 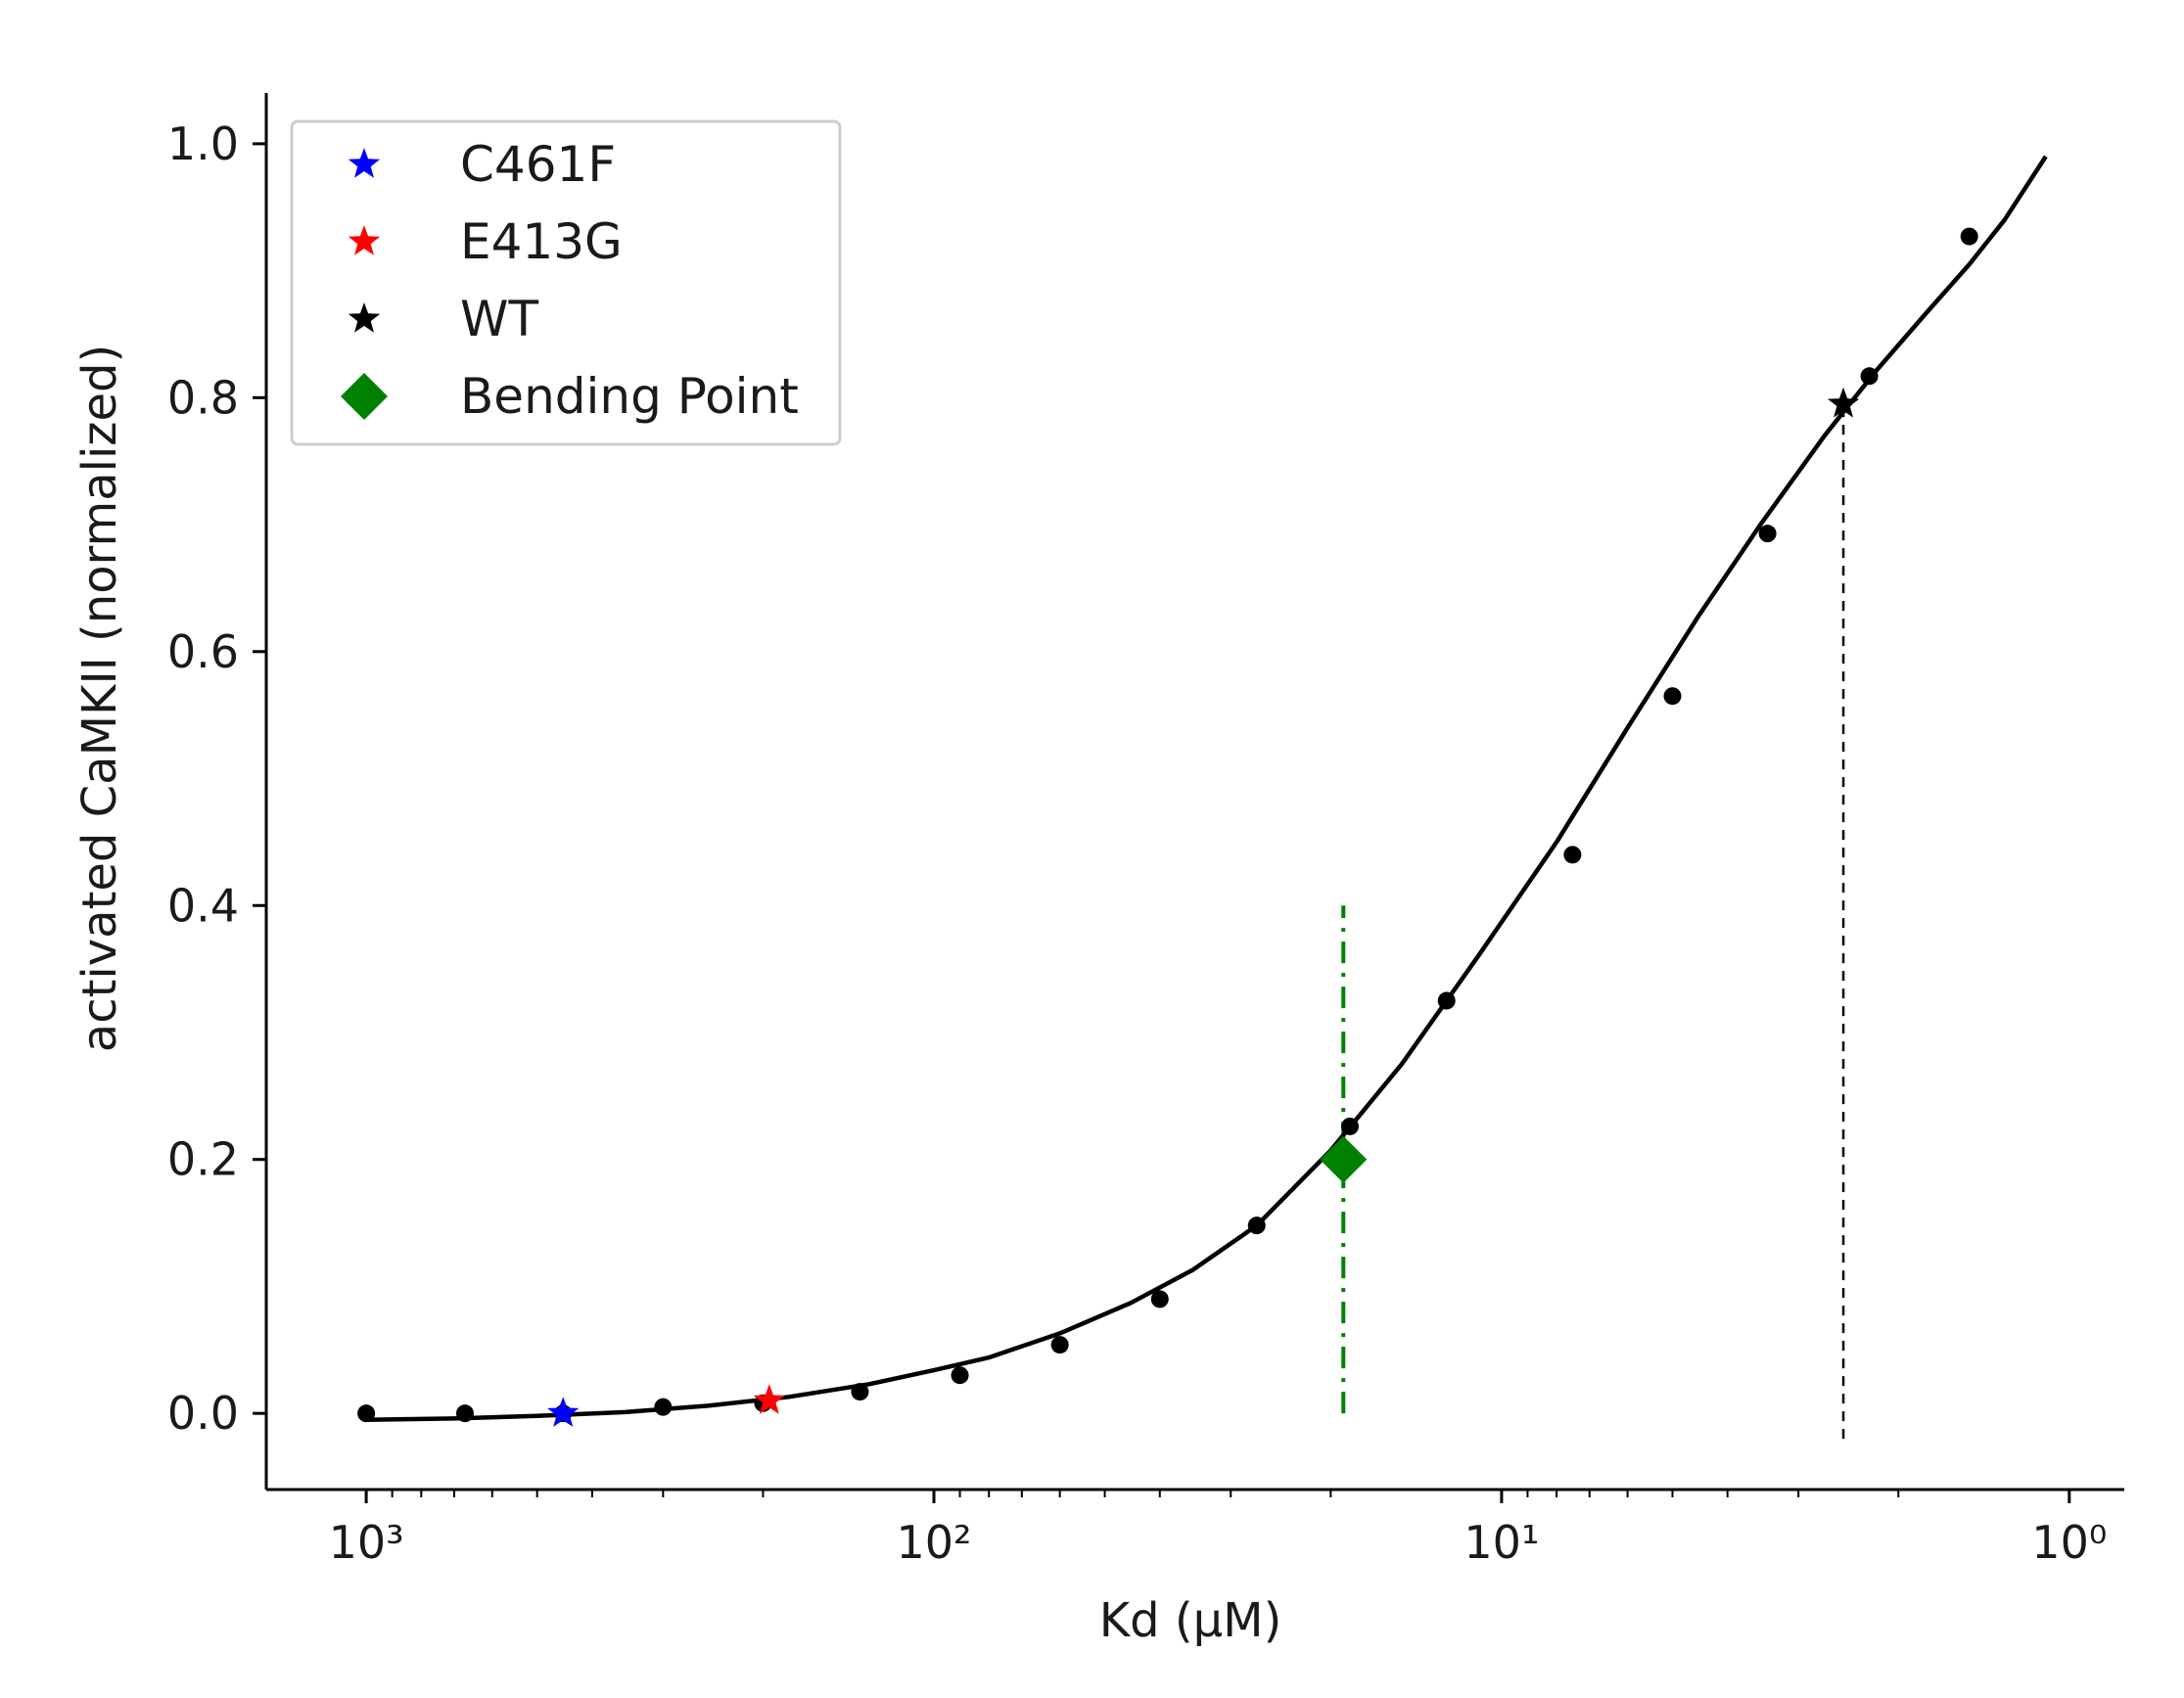 What do you see at coordinates (203, 1159) in the screenshot?
I see `y-tick-label: 0.2` at bounding box center [203, 1159].